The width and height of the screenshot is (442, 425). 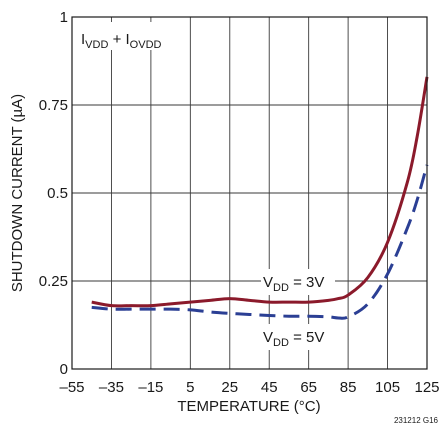 I want to click on y-axis-title: SHUTDOWN CURRENT (µA), so click(x=17, y=193).